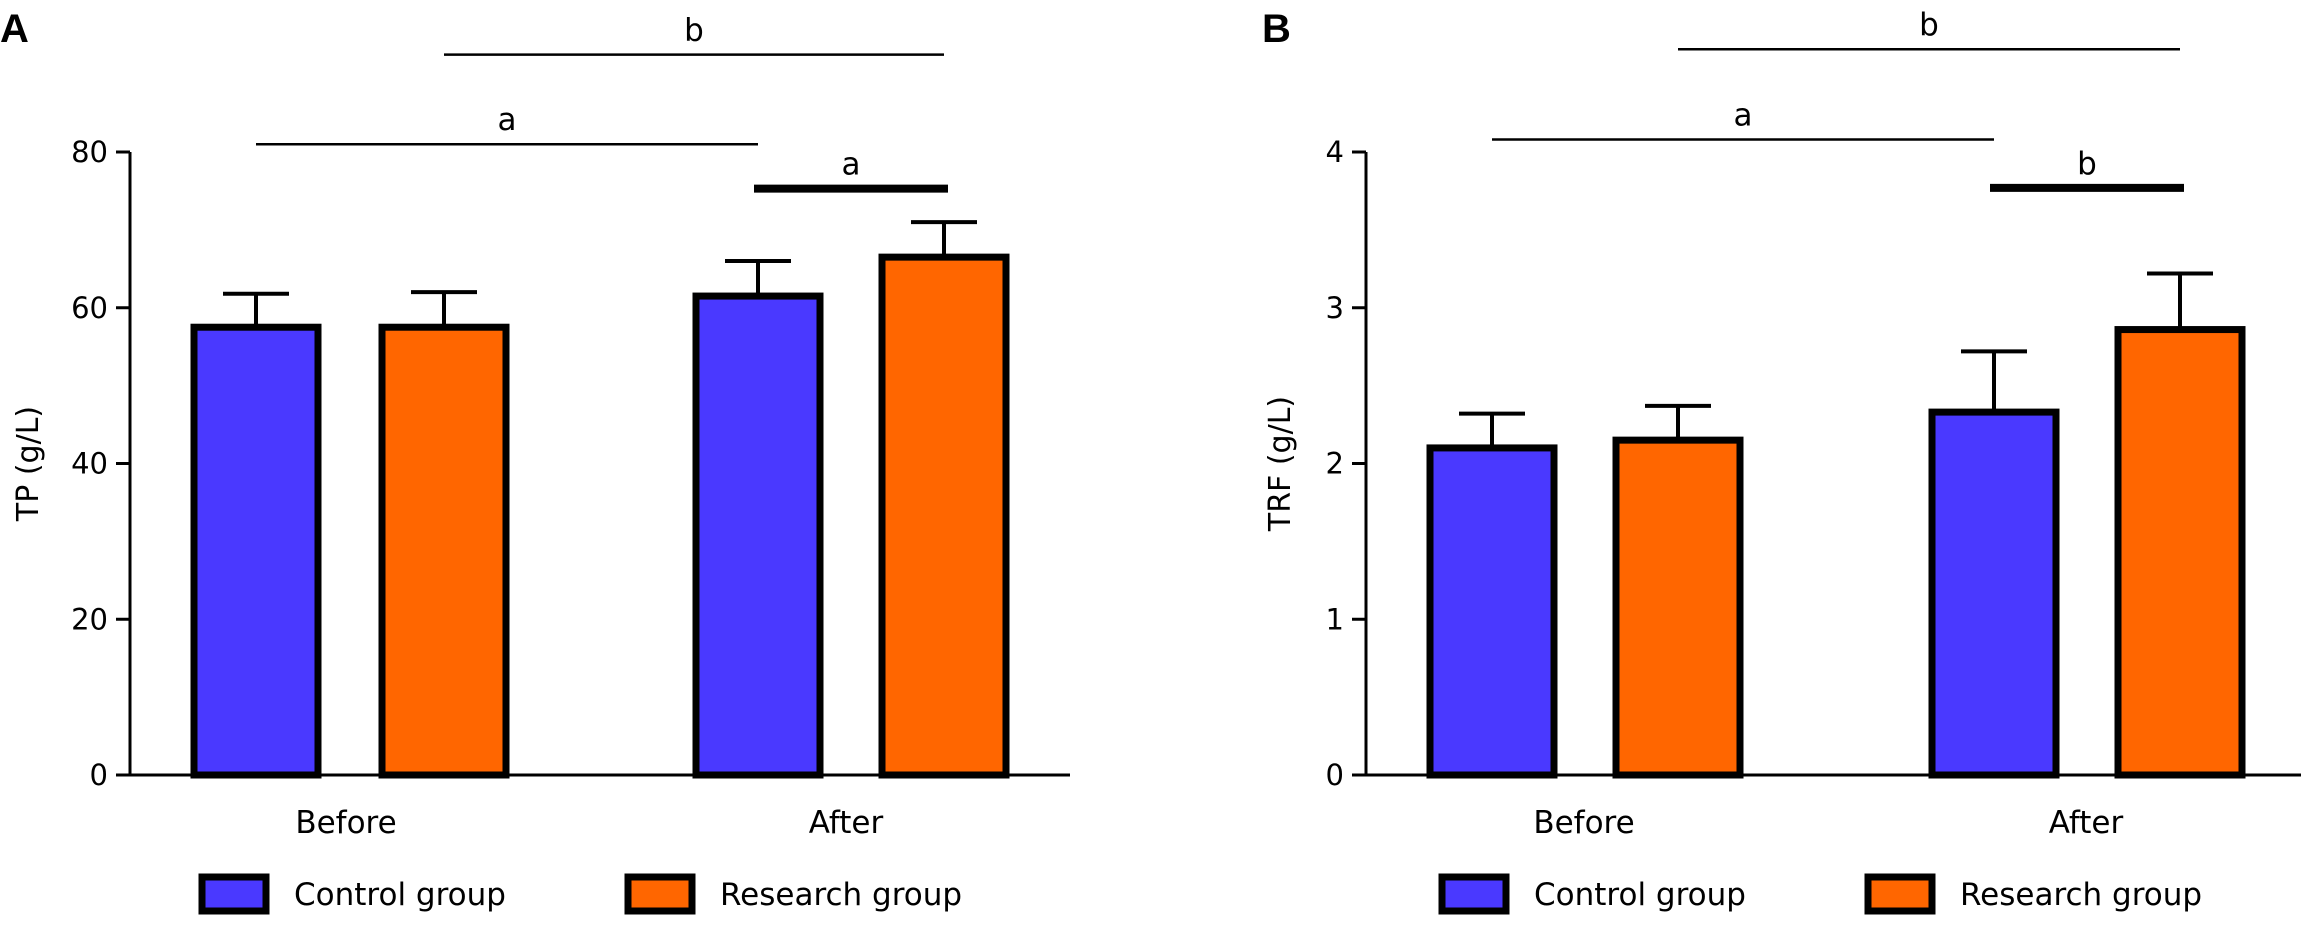 The width and height of the screenshot is (2301, 926). What do you see at coordinates (89, 308) in the screenshot?
I see `y-tick-label: 60` at bounding box center [89, 308].